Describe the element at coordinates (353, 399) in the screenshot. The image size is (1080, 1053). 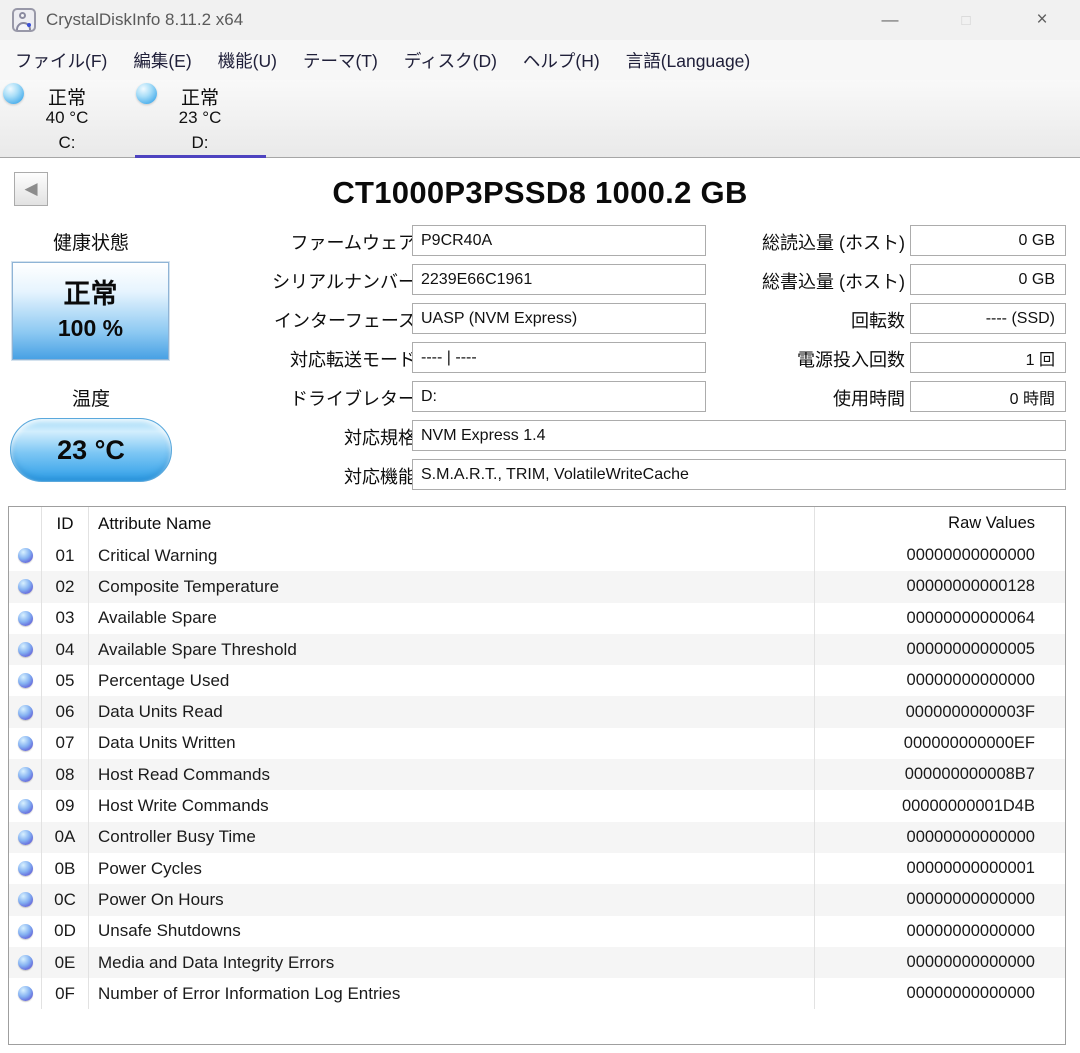
I see `drive-letter-label: ドライブレター` at that location.